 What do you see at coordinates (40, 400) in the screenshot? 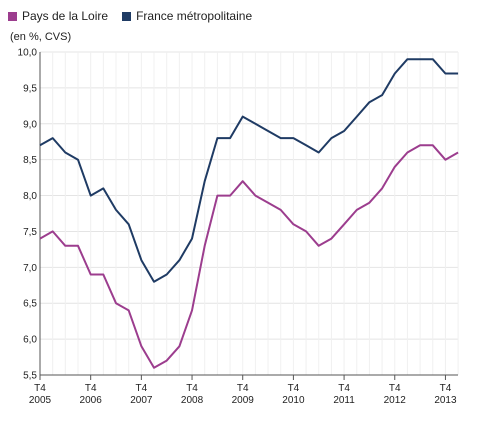
I see `x-tick-year: 2005` at bounding box center [40, 400].